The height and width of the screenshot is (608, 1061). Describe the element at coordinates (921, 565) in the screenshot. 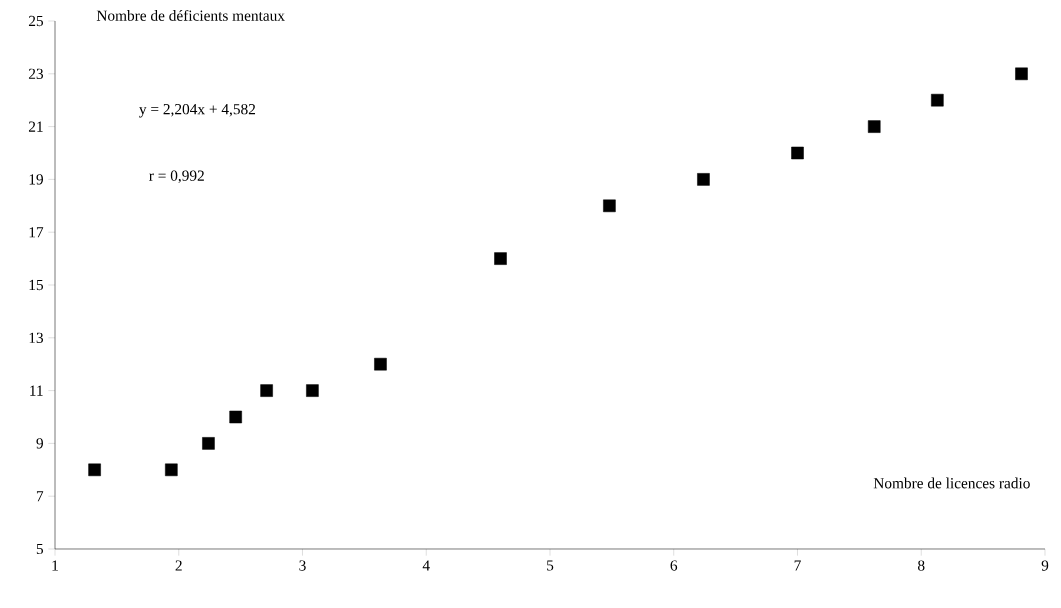

I see `x-tick-label: 8` at that location.